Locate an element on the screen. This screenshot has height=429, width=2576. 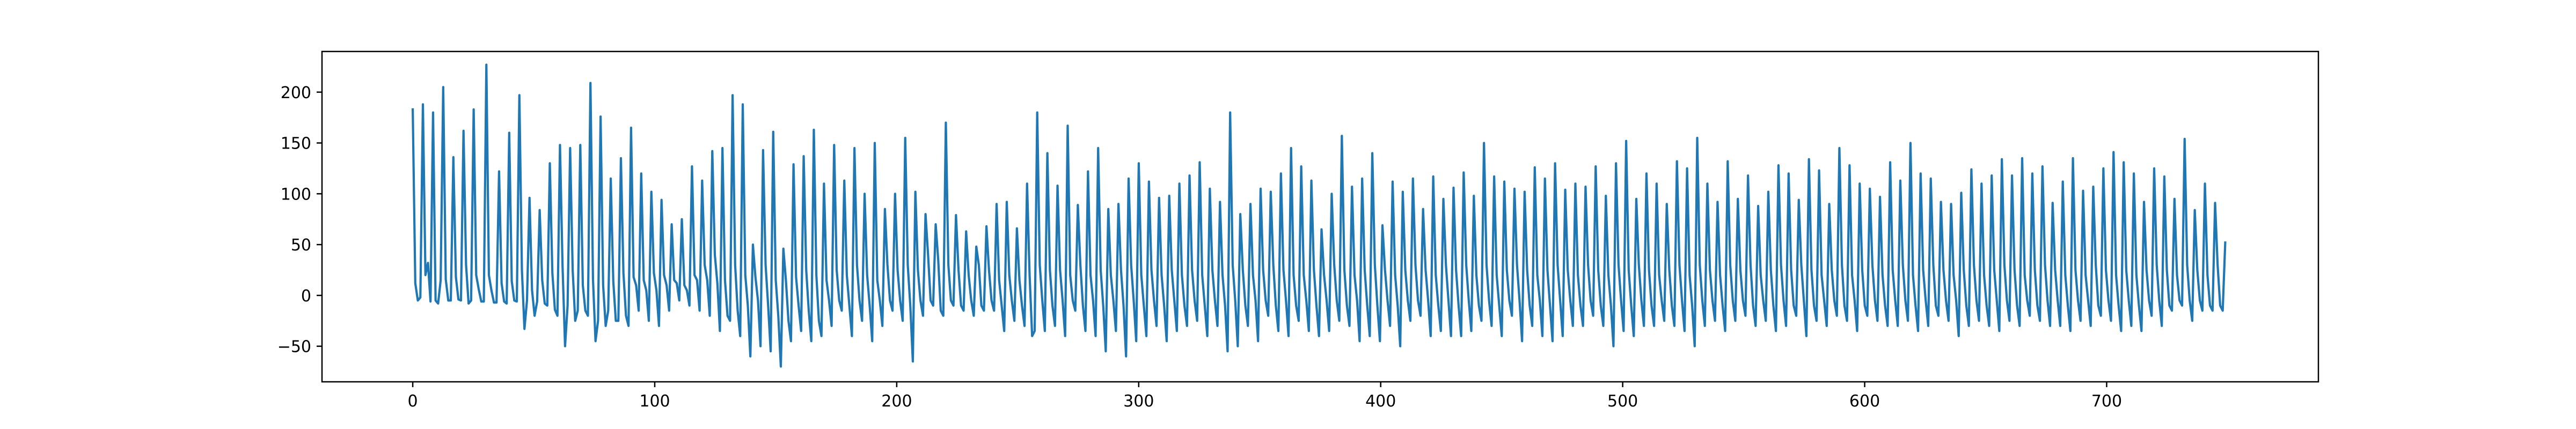
y-tick-label: −50 is located at coordinates (294, 347).